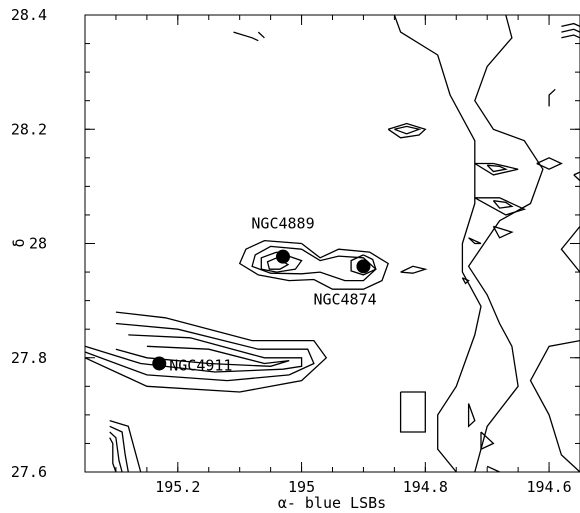 Image resolution: width=580 pixels, height=513 pixels. Describe the element at coordinates (344, 299) in the screenshot. I see `galaxy-label-ngc4874: NGC4874` at that location.